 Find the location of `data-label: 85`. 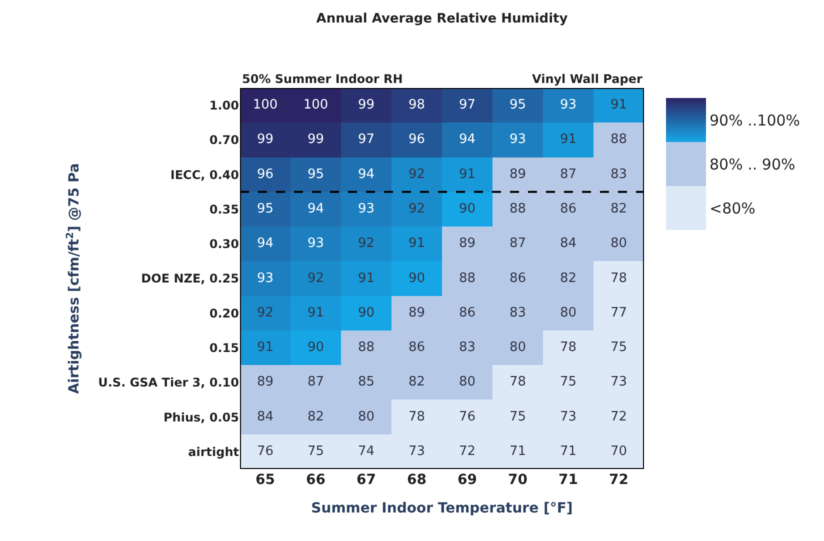

data-label: 85 is located at coordinates (366, 382).